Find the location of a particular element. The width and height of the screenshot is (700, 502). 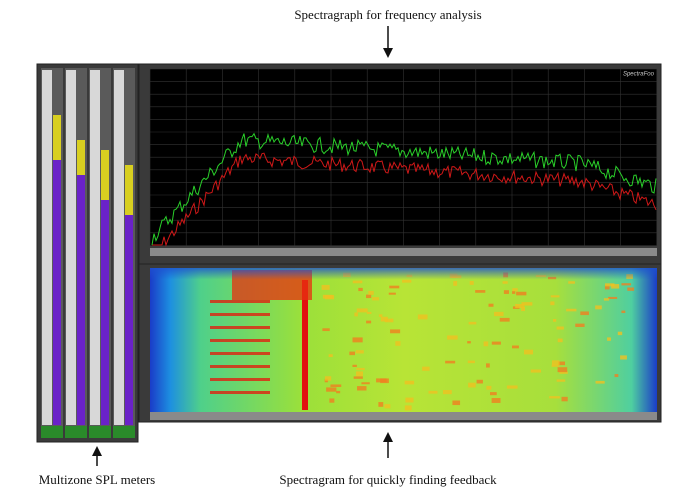

annotation: Spectragraph for frequency analysis is located at coordinates (387, 14).